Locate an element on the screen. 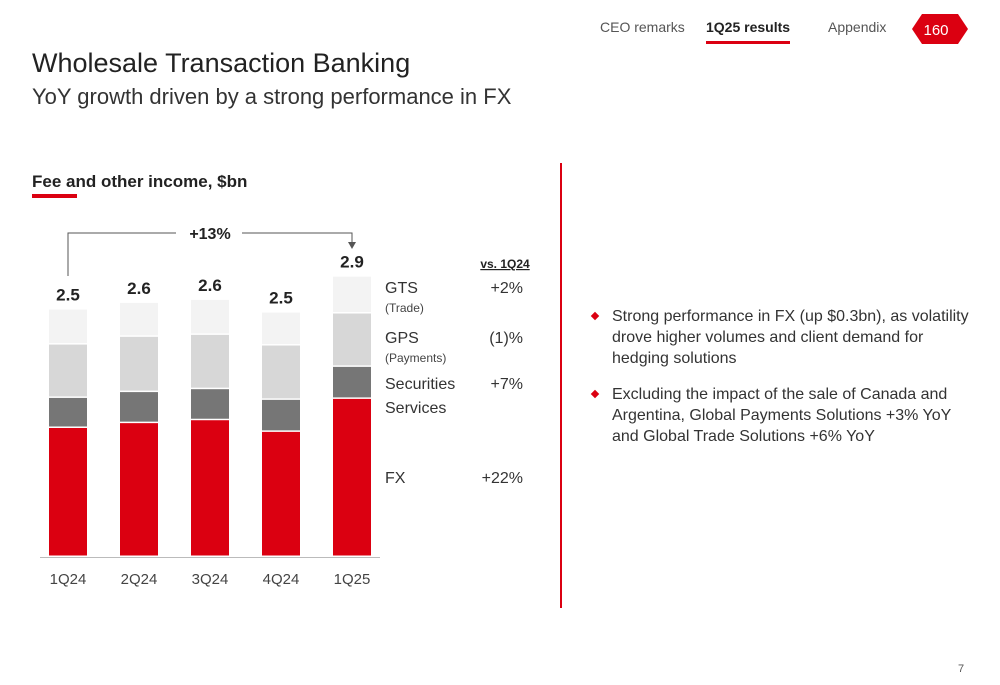 The width and height of the screenshot is (1000, 685). x-tick-label: 3Q24 is located at coordinates (210, 579).